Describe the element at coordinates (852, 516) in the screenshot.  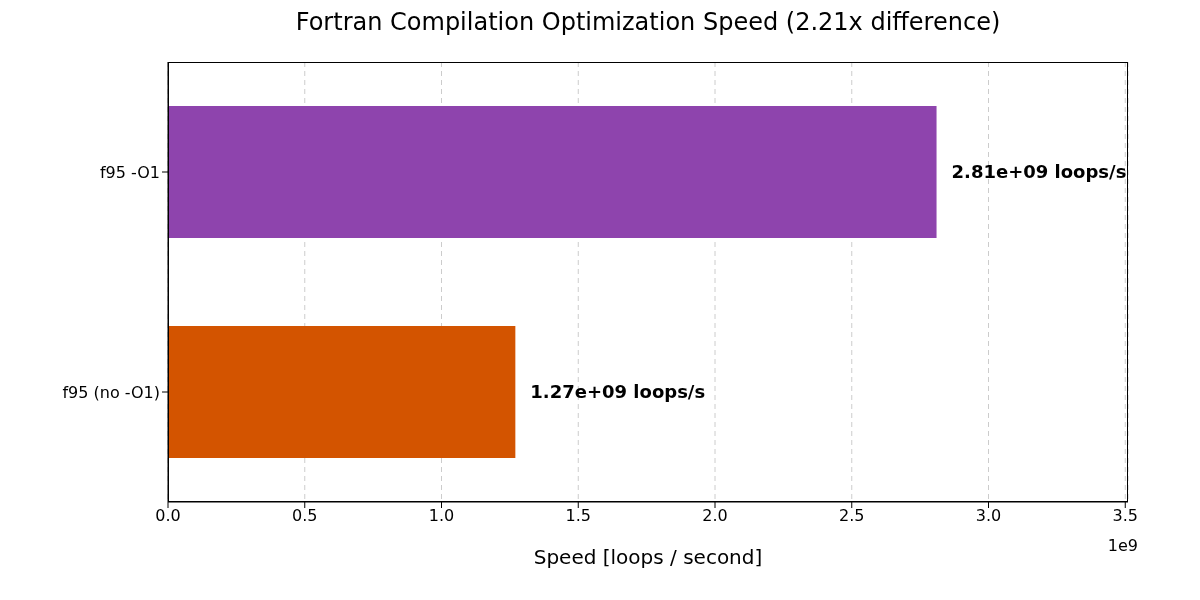
I see `x-tick-label: 2.5` at that location.